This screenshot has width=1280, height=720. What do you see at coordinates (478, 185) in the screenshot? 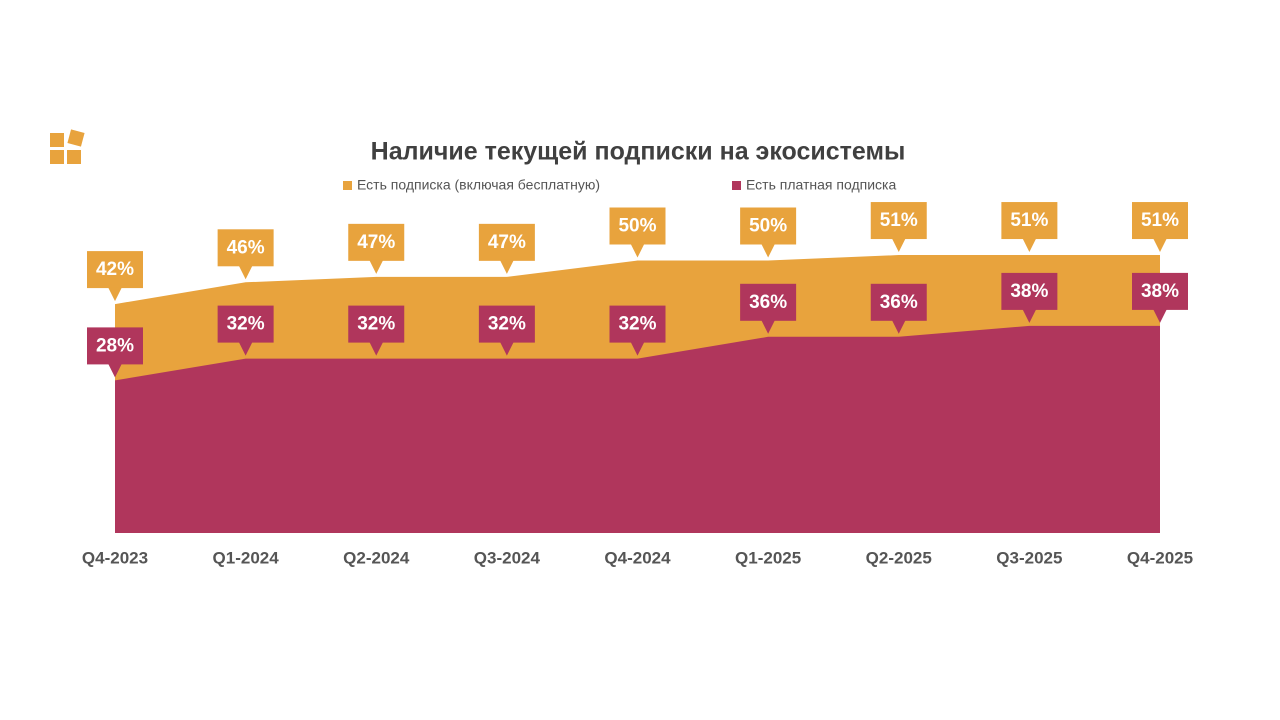
I see `legend-label: Есть подписка (включая бесплатную)` at bounding box center [478, 185].